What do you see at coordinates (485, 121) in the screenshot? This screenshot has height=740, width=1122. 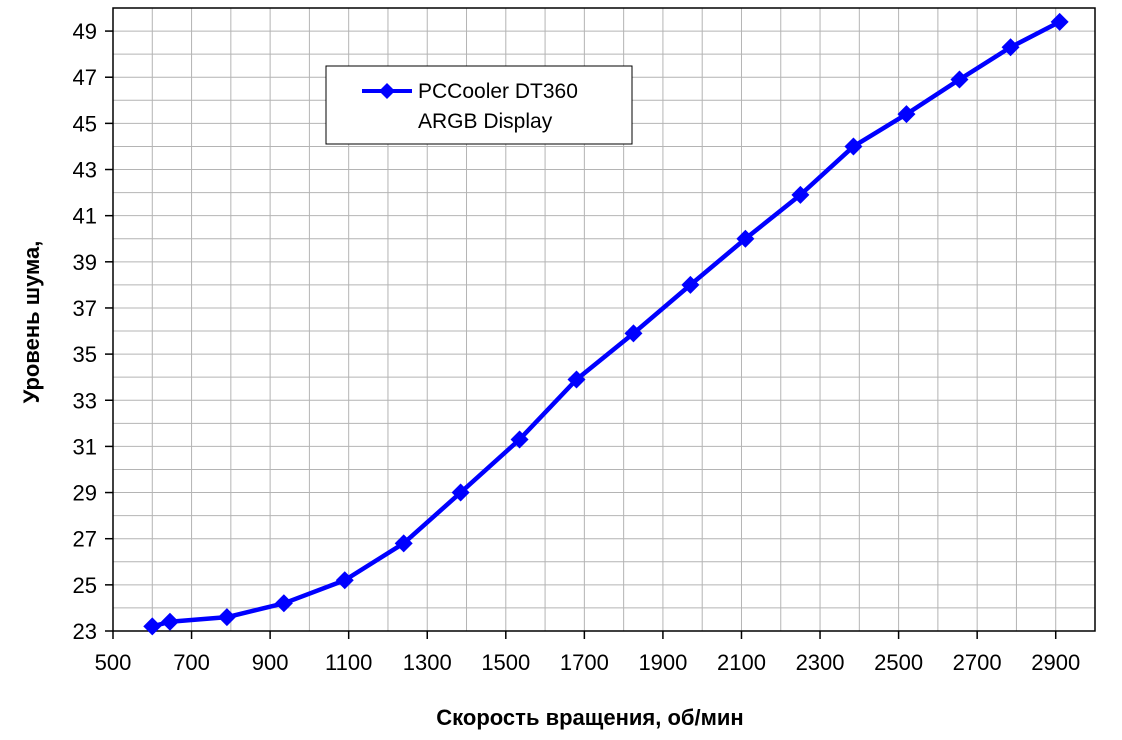 I see `legend-label-line-2: ARGB Display` at bounding box center [485, 121].